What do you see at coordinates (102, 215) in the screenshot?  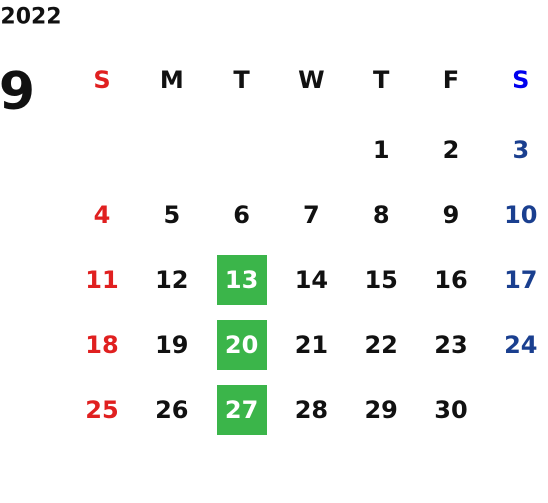 I see `day-cell: 4` at bounding box center [102, 215].